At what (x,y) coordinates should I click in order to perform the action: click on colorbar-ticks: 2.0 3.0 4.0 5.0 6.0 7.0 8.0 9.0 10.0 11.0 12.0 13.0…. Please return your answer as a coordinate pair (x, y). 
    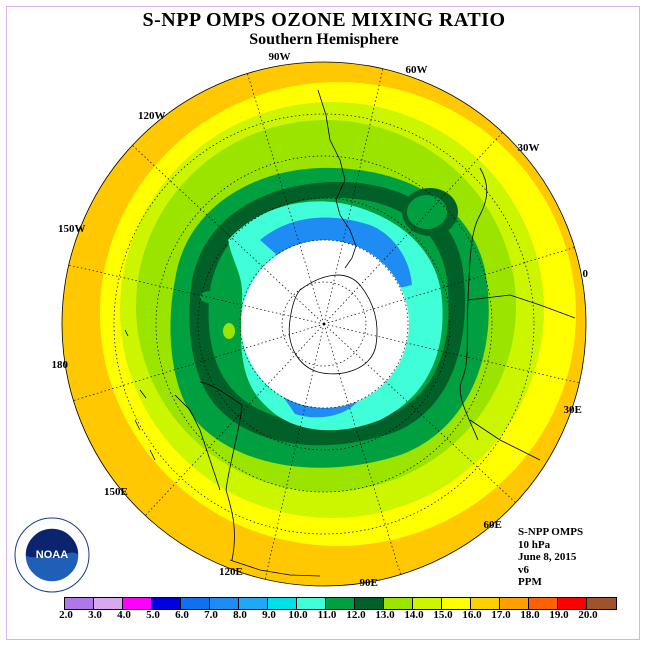
    Looking at the image, I should click on (324, 616).